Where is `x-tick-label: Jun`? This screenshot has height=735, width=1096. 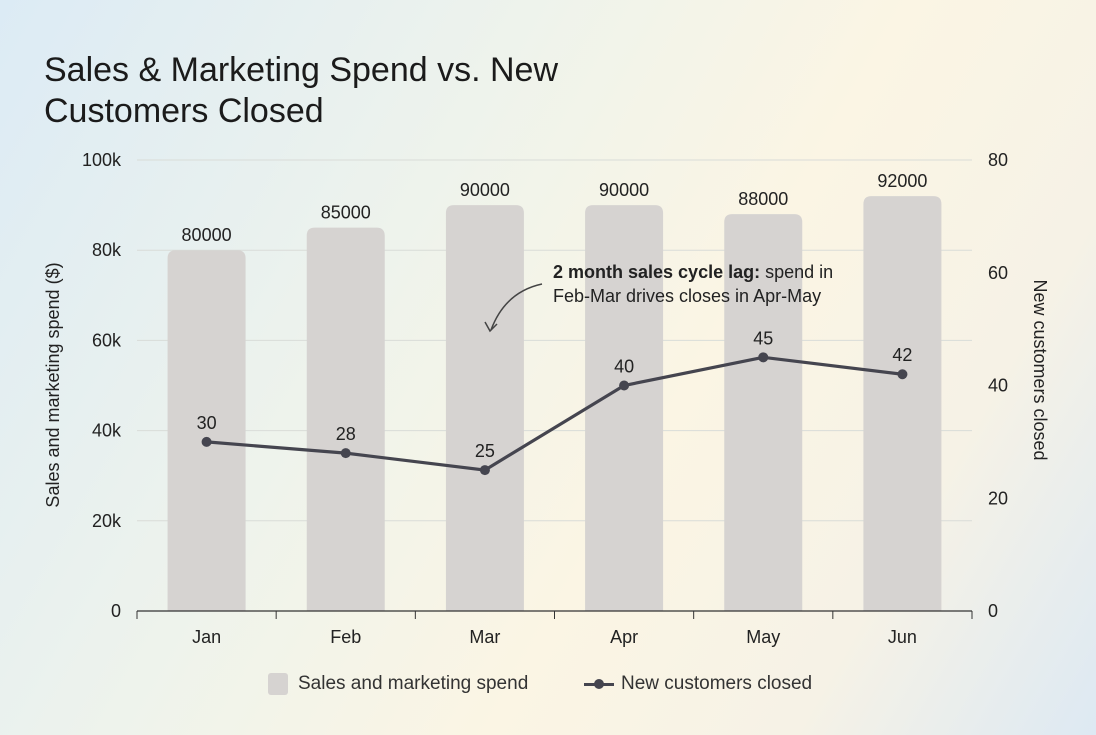
x-tick-label: Jun is located at coordinates (902, 637).